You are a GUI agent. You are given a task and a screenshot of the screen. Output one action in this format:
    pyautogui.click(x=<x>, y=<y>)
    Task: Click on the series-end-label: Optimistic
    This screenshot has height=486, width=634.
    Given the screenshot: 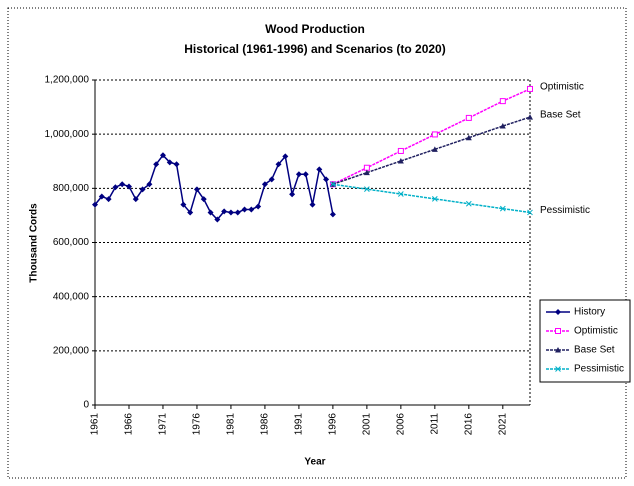 What is the action you would take?
    pyautogui.click(x=562, y=87)
    